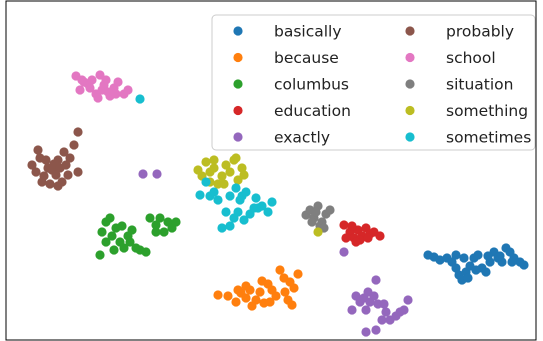  Describe the element at coordinates (238, 31) in the screenshot. I see `legend-marker-basically` at that location.